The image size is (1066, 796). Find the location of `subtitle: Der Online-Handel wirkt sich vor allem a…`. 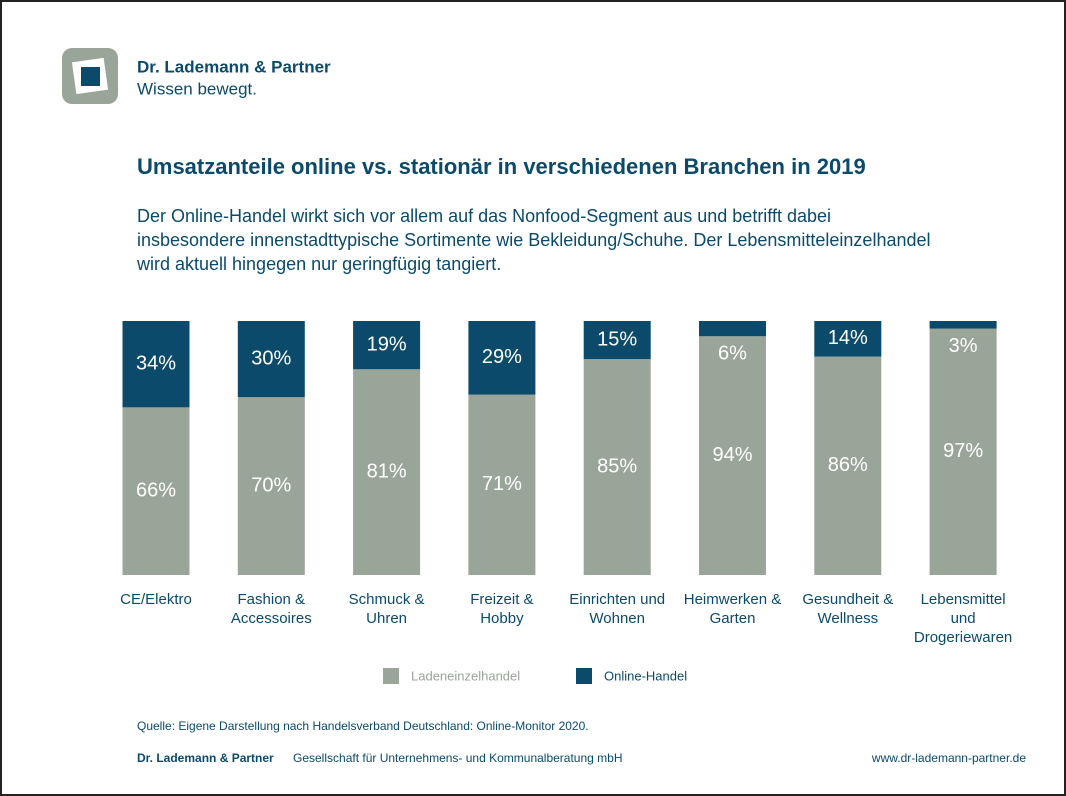

subtitle: Der Online-Handel wirkt sich vor allem a… is located at coordinates (534, 240).